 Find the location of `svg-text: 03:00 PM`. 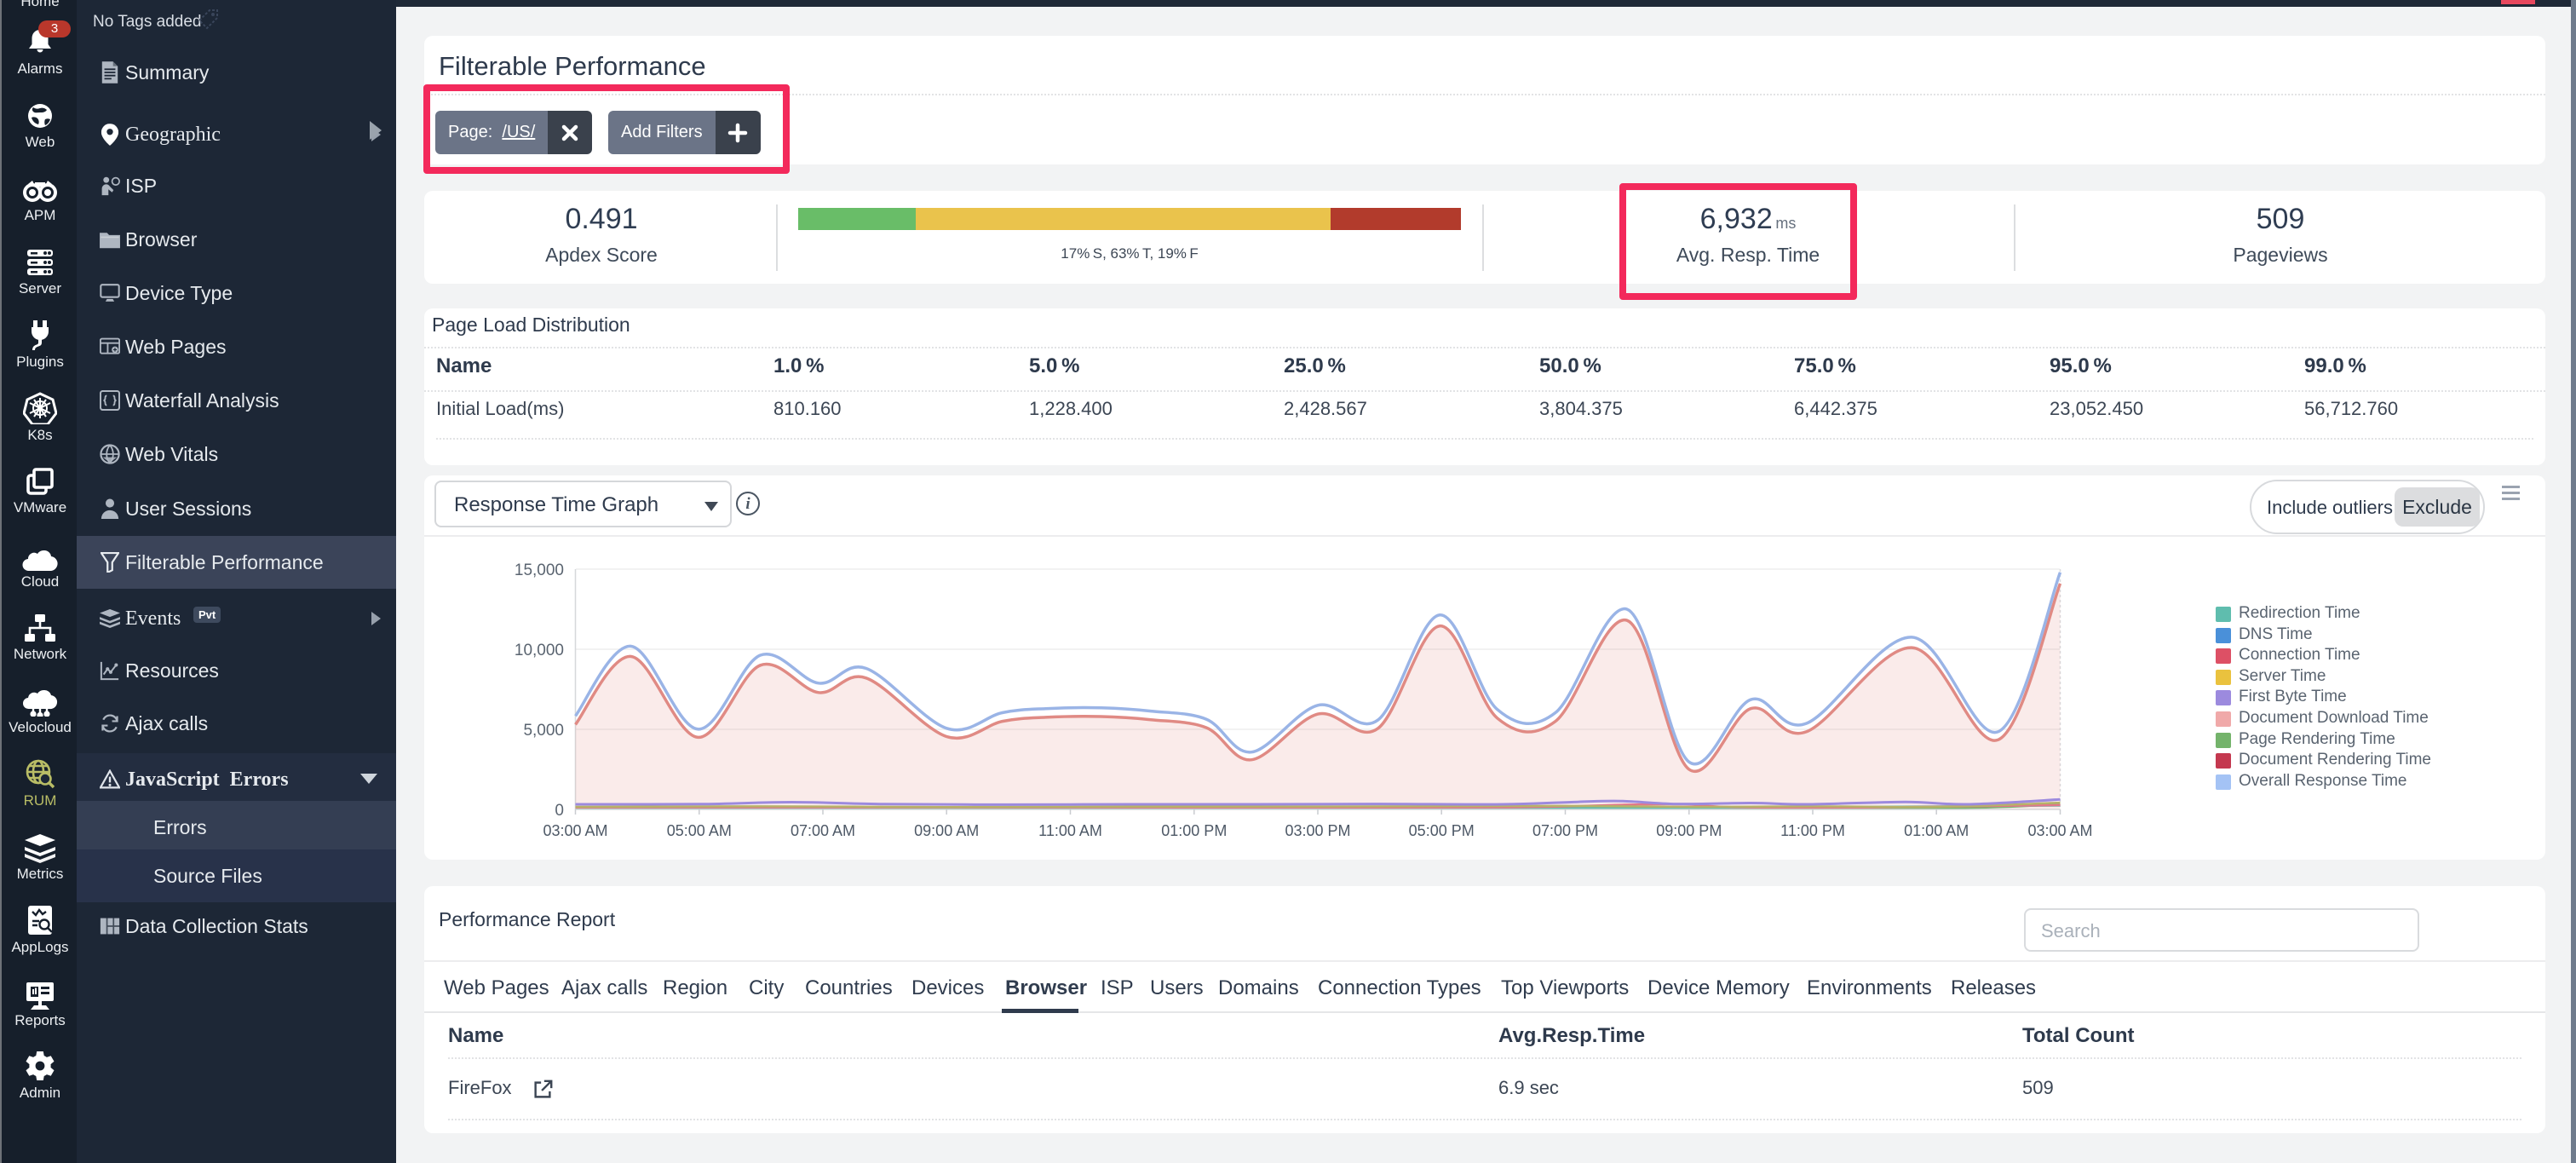

svg-text: 03:00 PM is located at coordinates (1317, 830).